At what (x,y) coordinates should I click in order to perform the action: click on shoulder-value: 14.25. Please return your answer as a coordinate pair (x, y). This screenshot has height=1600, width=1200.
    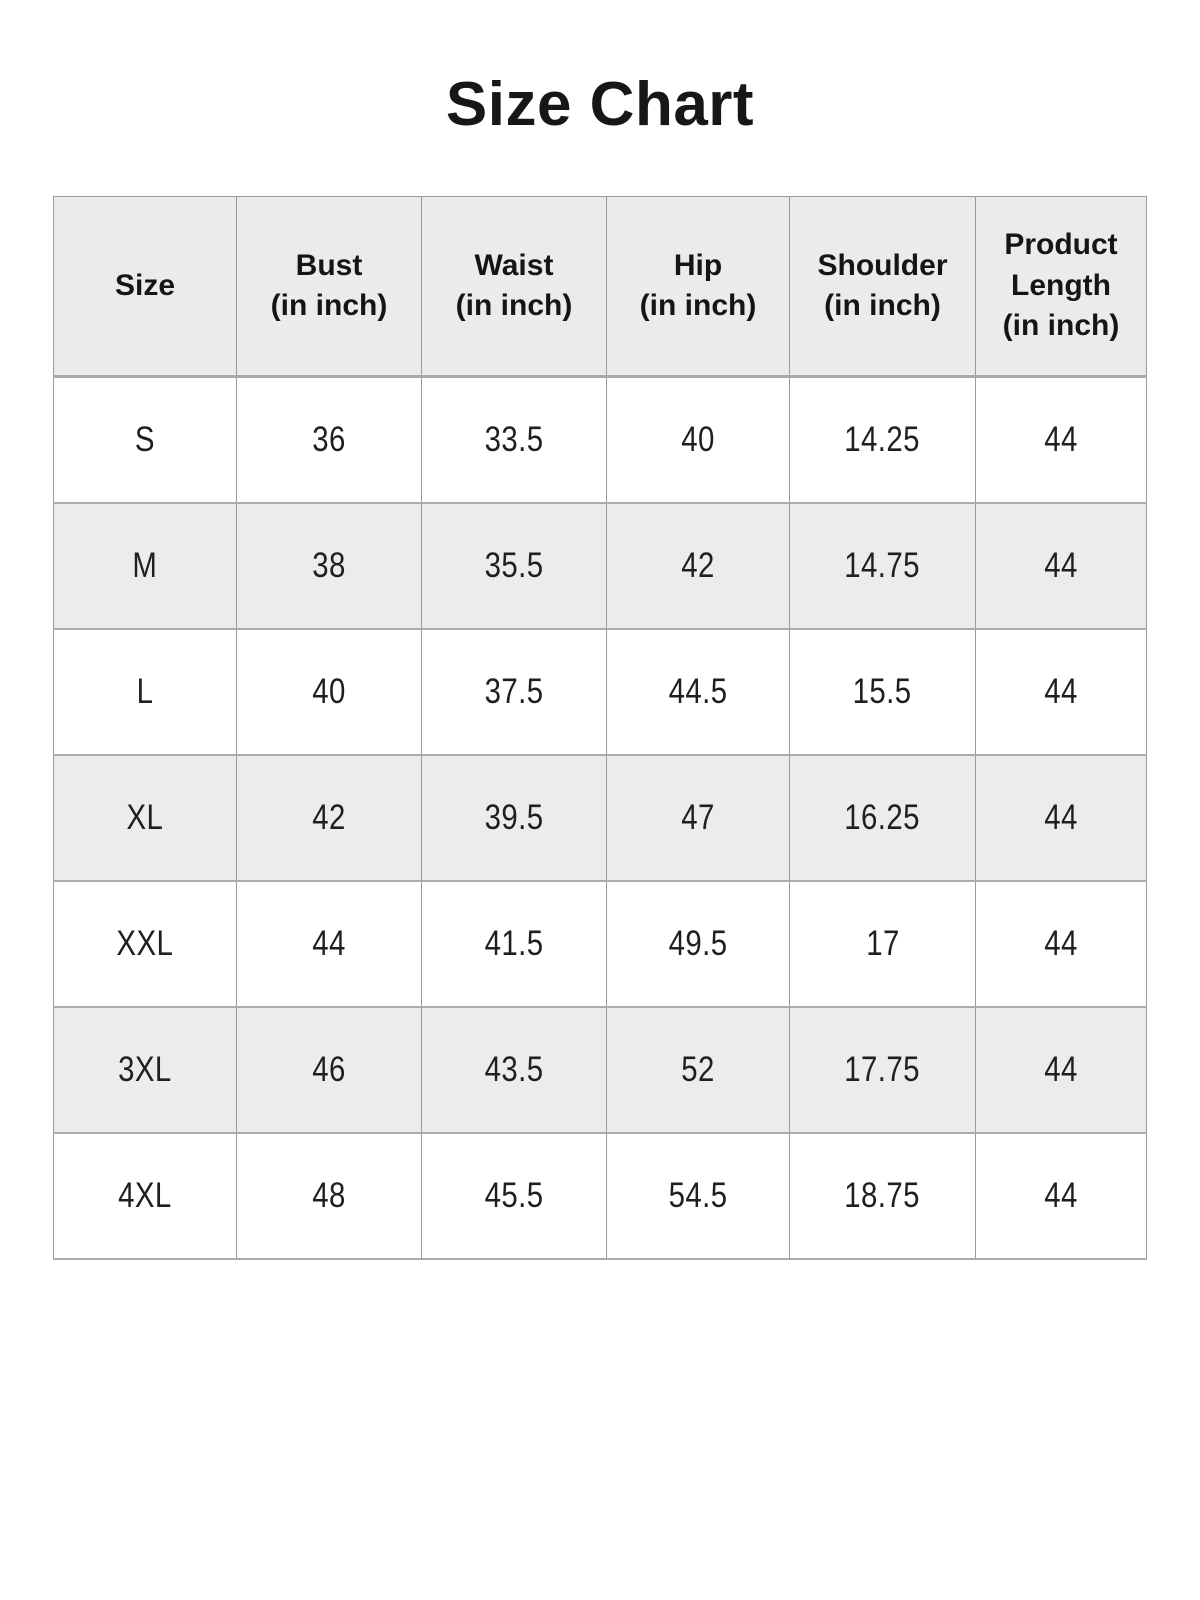
    Looking at the image, I should click on (882, 439).